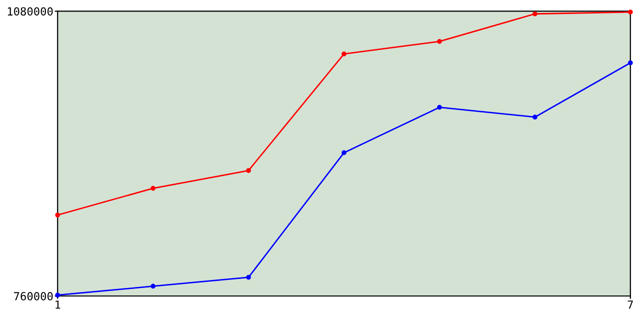 Image resolution: width=640 pixels, height=320 pixels. What do you see at coordinates (630, 304) in the screenshot?
I see `x-tick-label: 7` at bounding box center [630, 304].